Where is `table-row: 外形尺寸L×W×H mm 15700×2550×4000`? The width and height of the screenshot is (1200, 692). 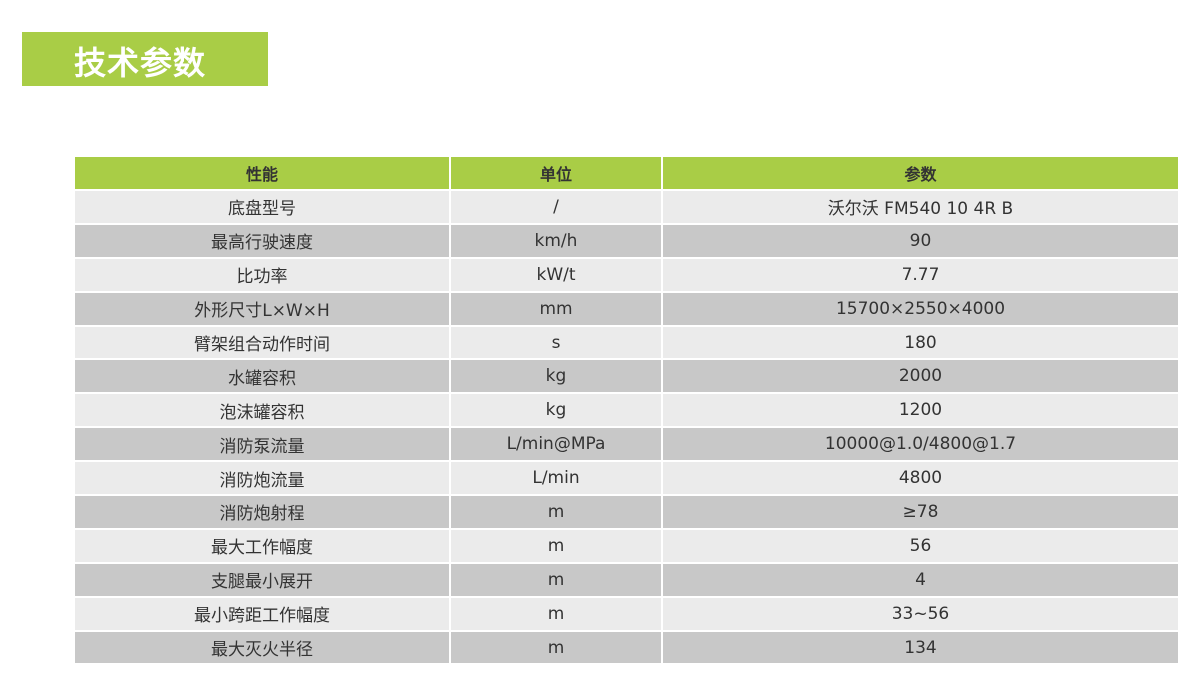
table-row: 外形尺寸L×W×H mm 15700×2550×4000 is located at coordinates (626, 308).